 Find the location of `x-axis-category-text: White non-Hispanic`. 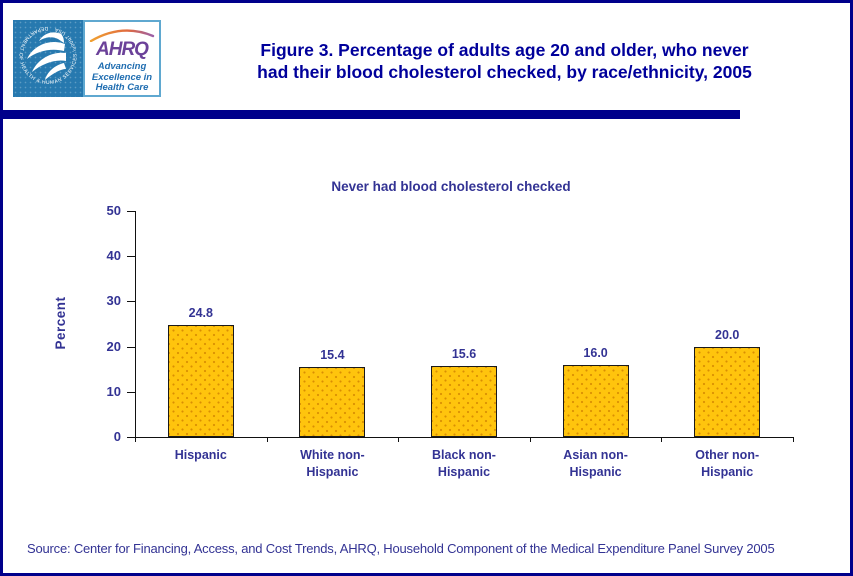

x-axis-category-text: White non-Hispanic is located at coordinates (332, 463).